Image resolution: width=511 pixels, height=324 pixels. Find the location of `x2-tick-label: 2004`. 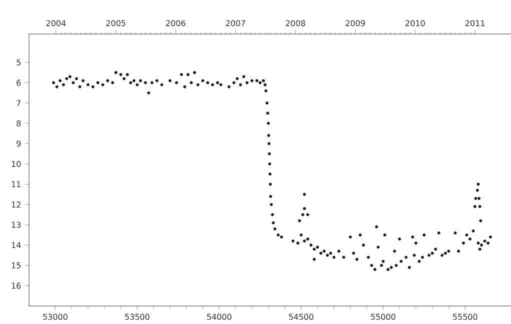

x2-tick-label: 2004 is located at coordinates (56, 23).